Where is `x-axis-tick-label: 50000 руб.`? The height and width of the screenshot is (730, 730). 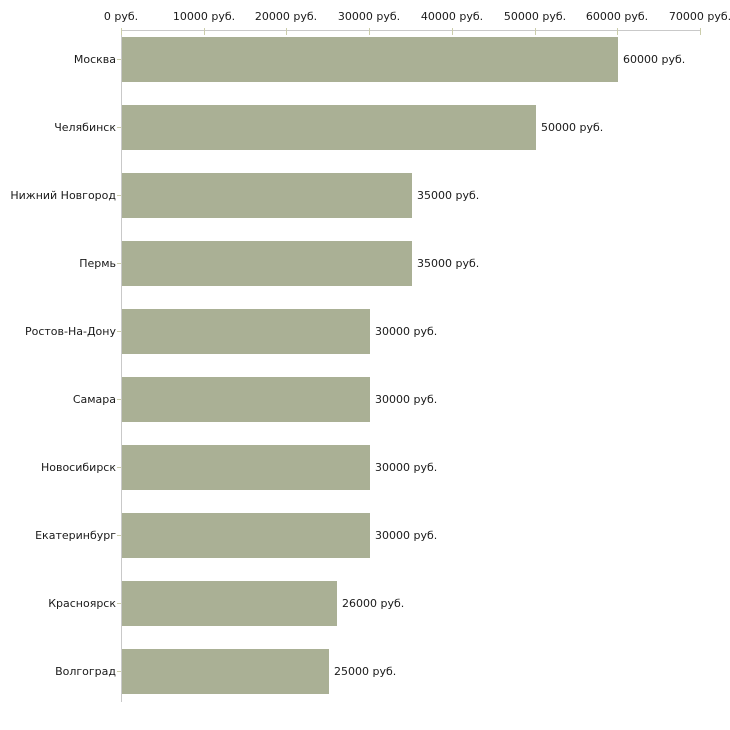 x-axis-tick-label: 50000 руб. is located at coordinates (535, 16).